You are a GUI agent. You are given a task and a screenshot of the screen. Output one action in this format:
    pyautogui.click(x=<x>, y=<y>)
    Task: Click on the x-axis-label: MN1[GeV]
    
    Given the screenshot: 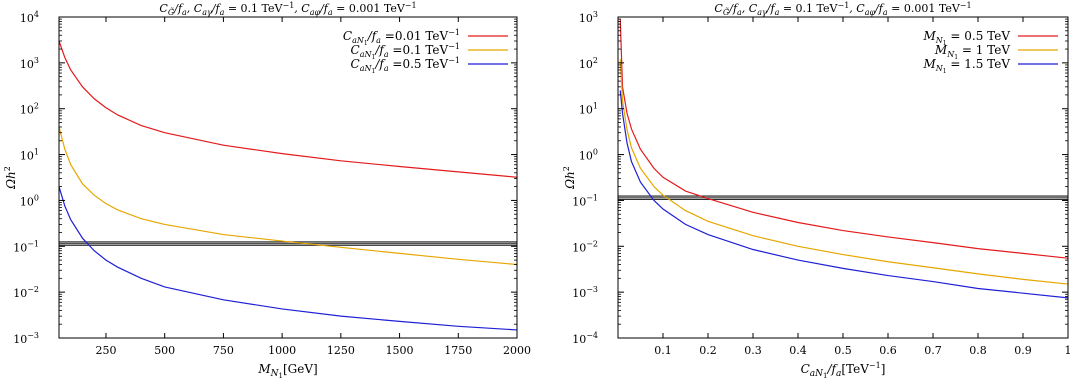 What is the action you would take?
    pyautogui.click(x=287, y=371)
    